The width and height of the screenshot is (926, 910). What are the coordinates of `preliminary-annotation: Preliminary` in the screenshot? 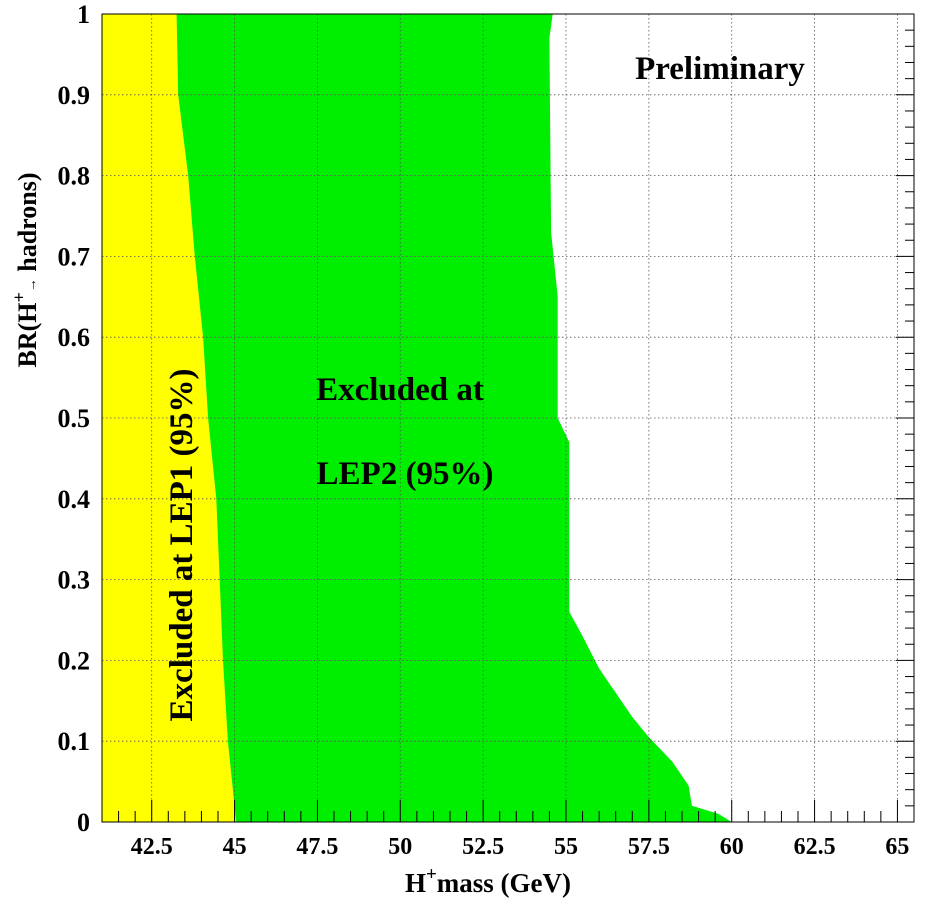 It's located at (720, 69).